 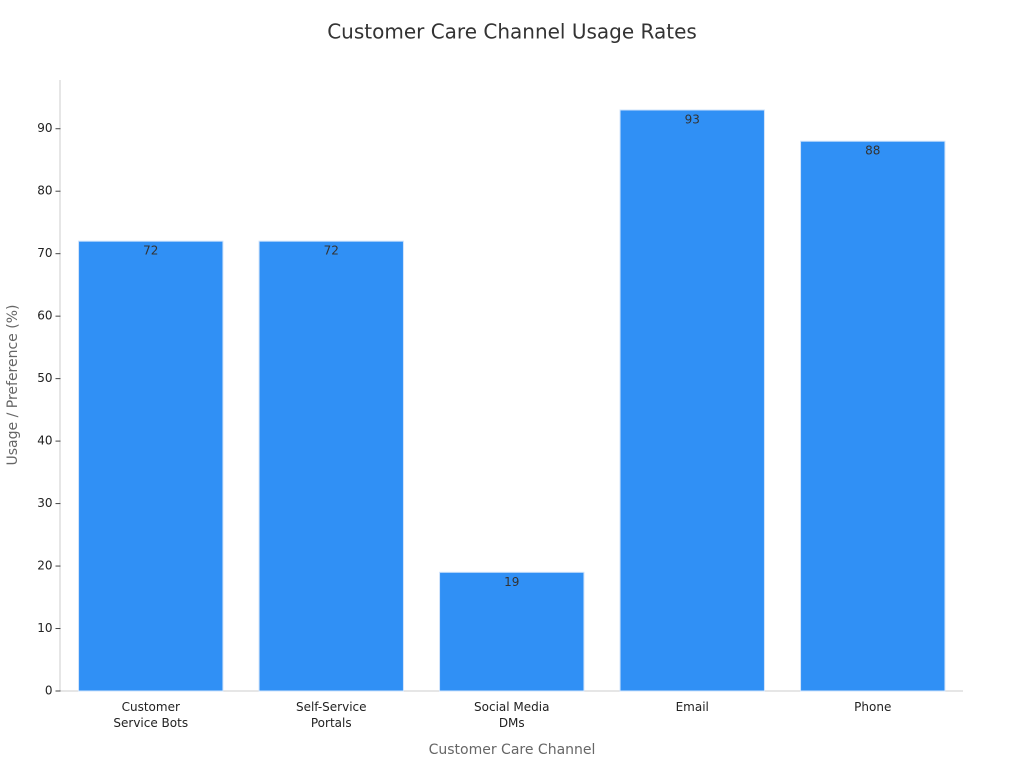 I want to click on value-label: 93, so click(x=692, y=119).